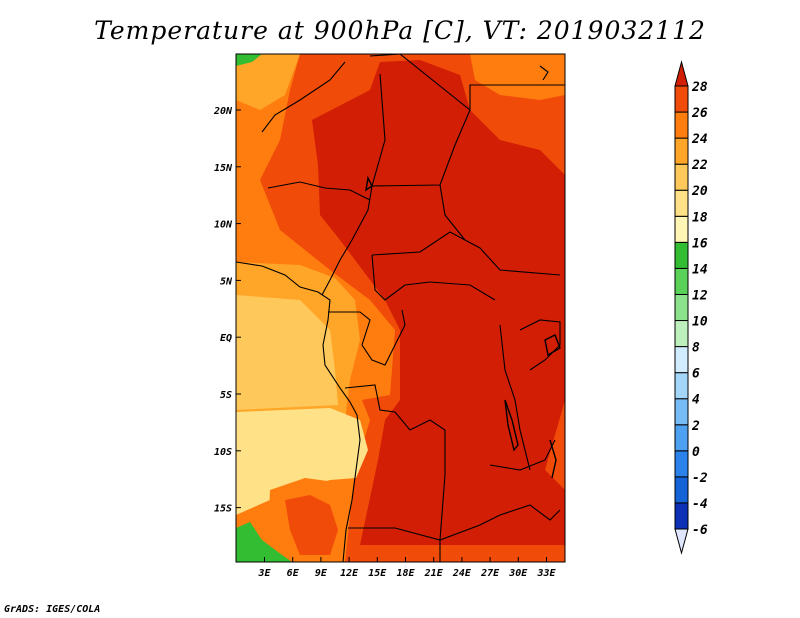  Describe the element at coordinates (227, 310) in the screenshot. I see `y-axis-ticks: 20N 15N 10N 5N EQ 5S 10S 15S` at that location.